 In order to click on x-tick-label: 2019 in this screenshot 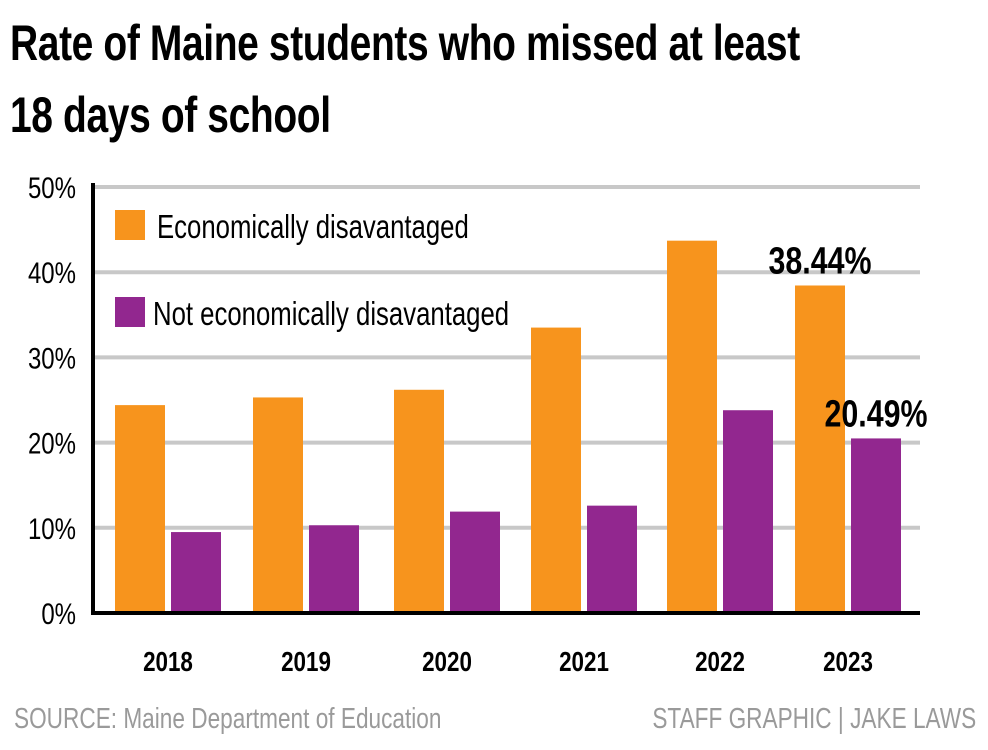, I will do `click(306, 662)`.